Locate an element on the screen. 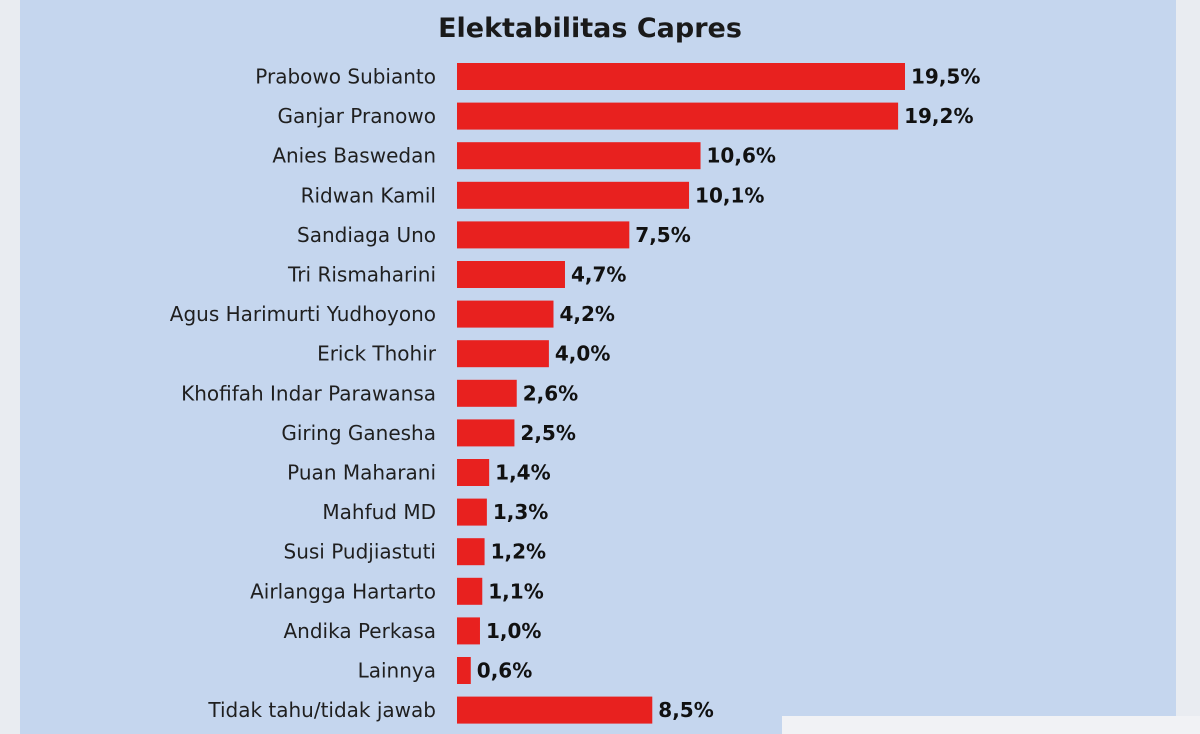 Image resolution: width=1200 pixels, height=734 pixels. value-label: 1,1% is located at coordinates (515, 591).